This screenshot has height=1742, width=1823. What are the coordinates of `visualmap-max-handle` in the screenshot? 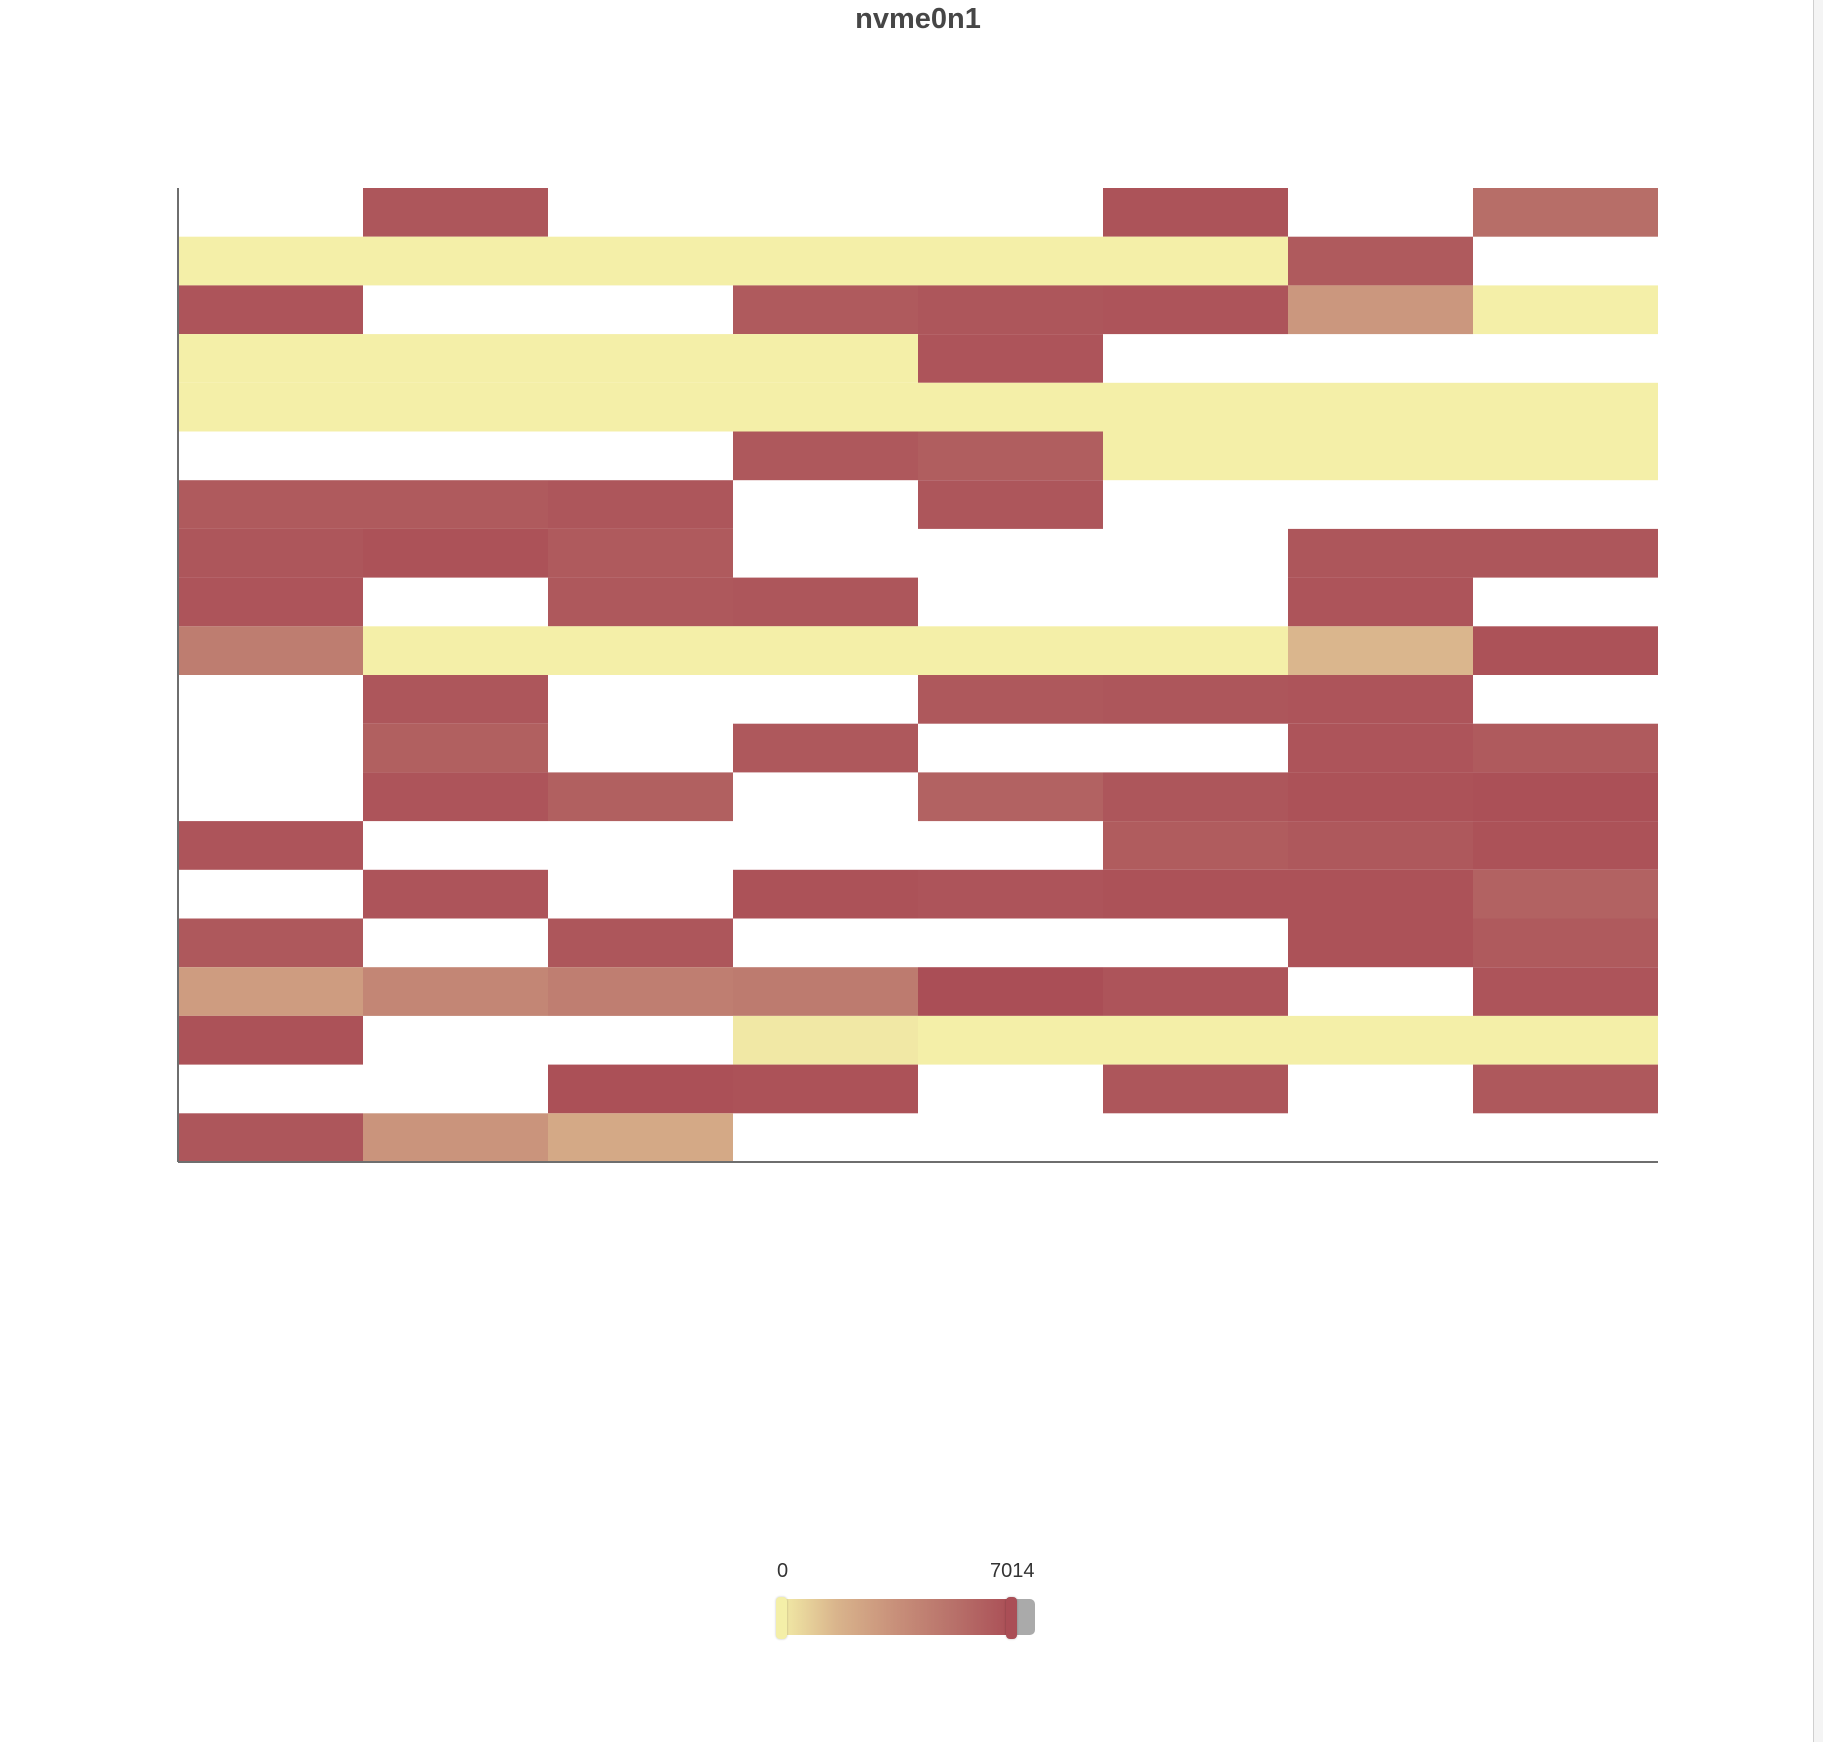 It's located at (1011, 1618).